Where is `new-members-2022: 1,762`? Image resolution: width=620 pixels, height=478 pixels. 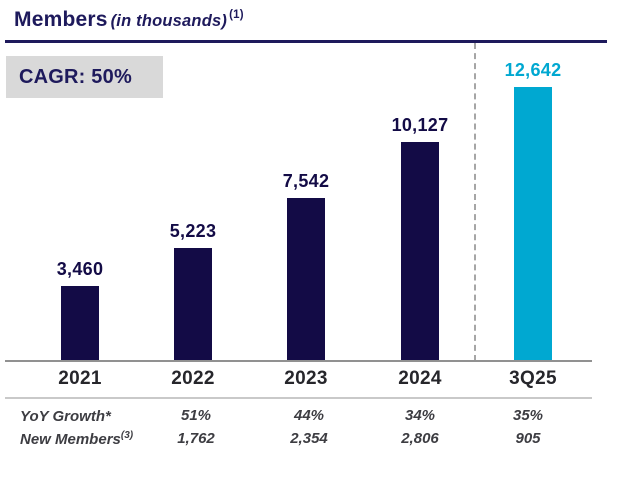
new-members-2022: 1,762 is located at coordinates (196, 438).